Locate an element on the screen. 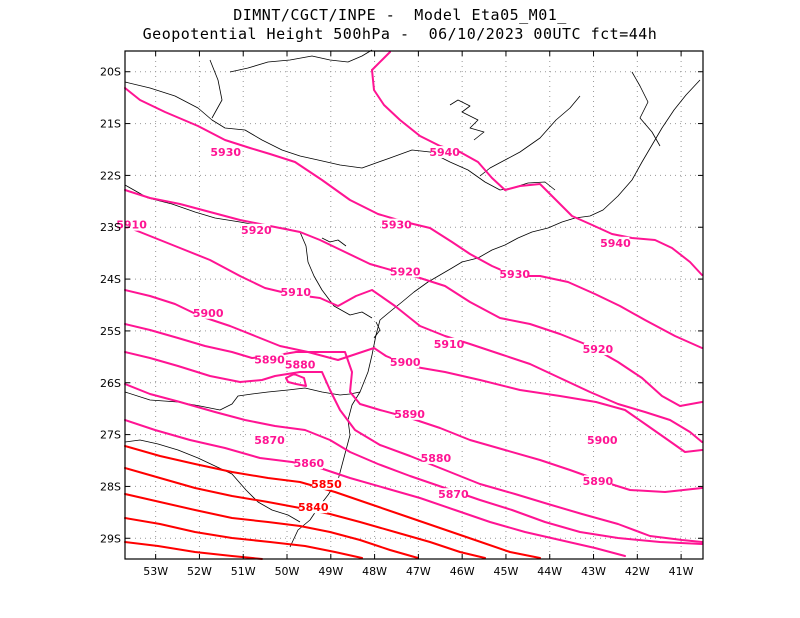 The image size is (800, 618). reservoir-sp is located at coordinates (334, 242).